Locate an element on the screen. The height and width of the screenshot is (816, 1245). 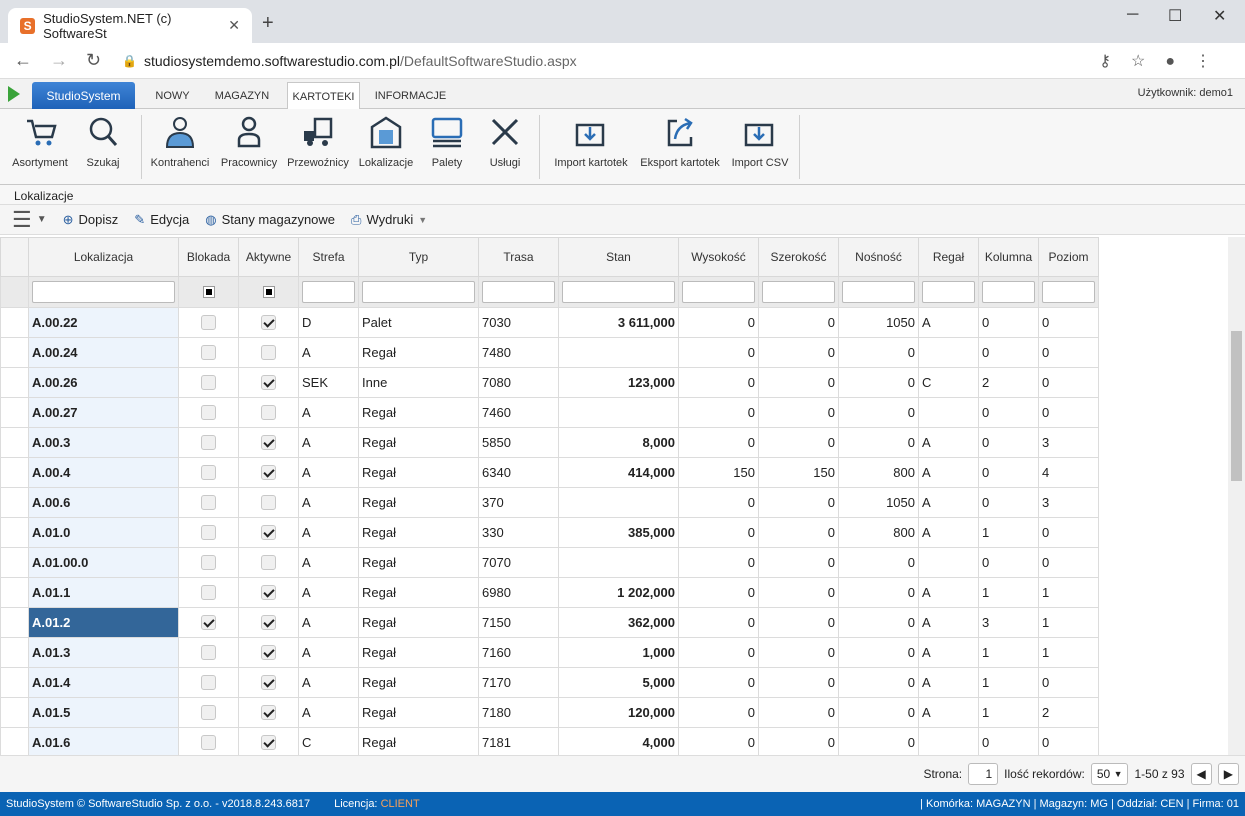
table-row: A.01.4 A Regał 7170 5,000 0 0 0 A 1 0 is located at coordinates (549, 682).